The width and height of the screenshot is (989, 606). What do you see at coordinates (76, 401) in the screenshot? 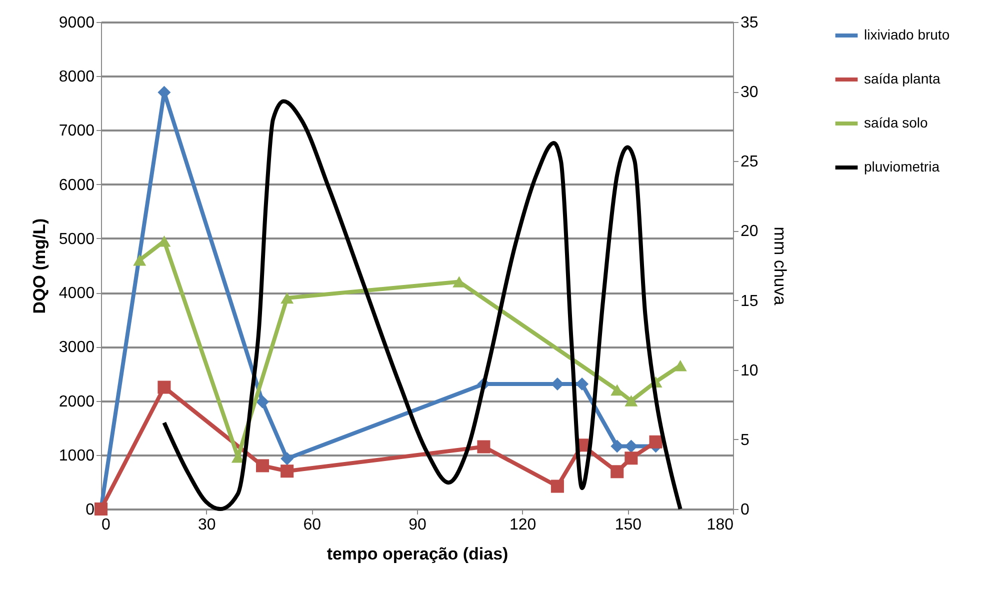
I see `y-tick-label: 2000` at bounding box center [76, 401].